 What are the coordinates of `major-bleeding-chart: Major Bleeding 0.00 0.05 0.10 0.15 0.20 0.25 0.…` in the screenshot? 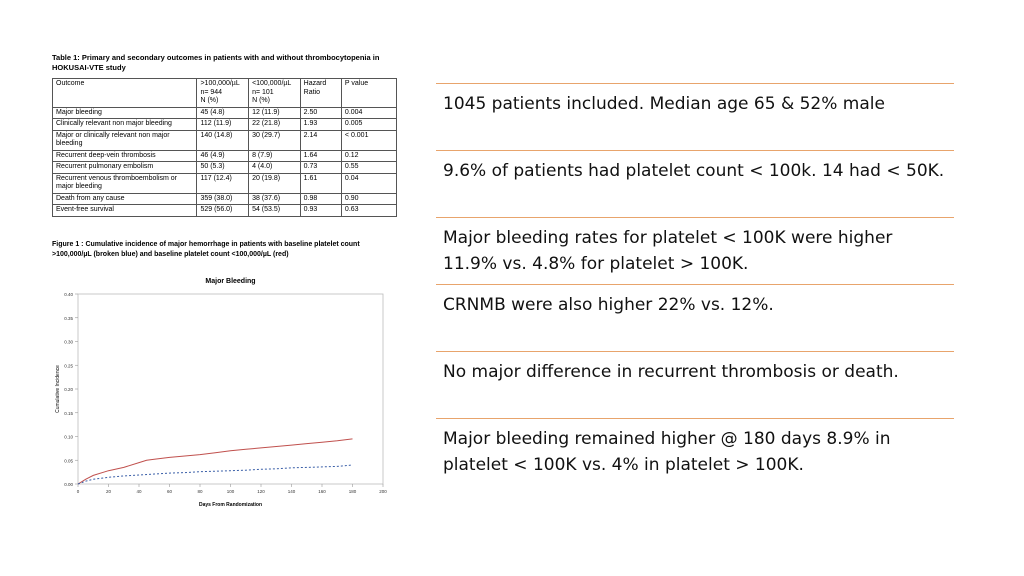 It's located at (221, 393).